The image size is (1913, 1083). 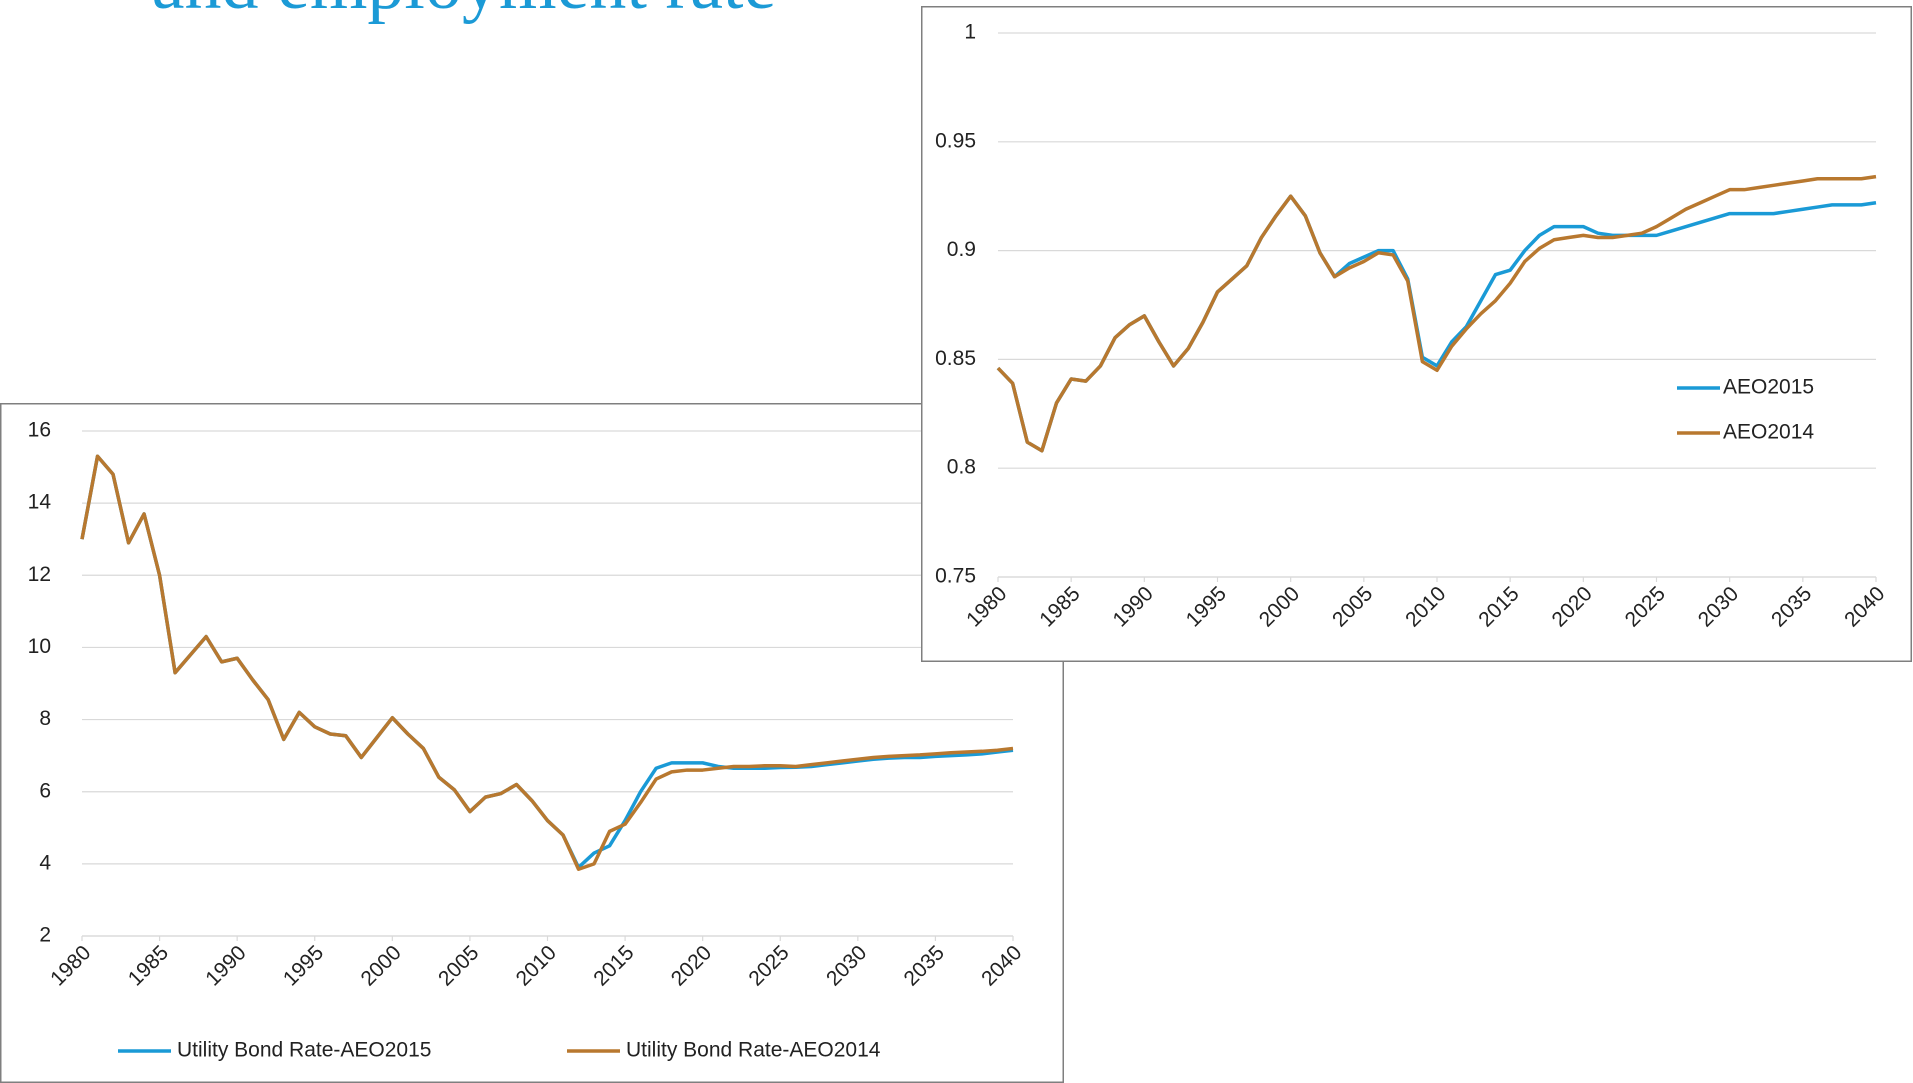 What do you see at coordinates (45, 718) in the screenshot?
I see `y-tick-label: 8` at bounding box center [45, 718].